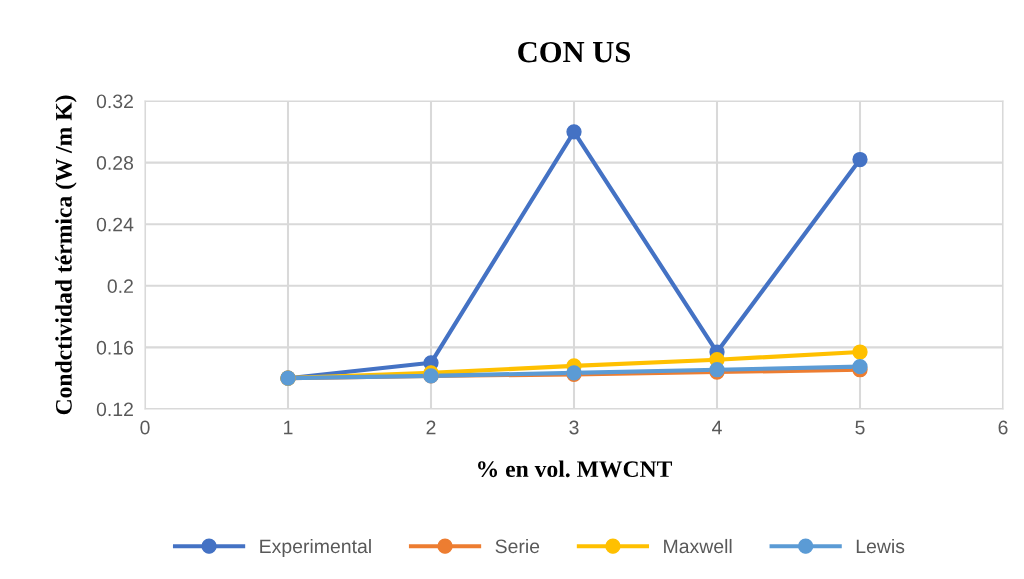 The image size is (1024, 579). What do you see at coordinates (115, 163) in the screenshot?
I see `y-tick-label: 0.28` at bounding box center [115, 163].